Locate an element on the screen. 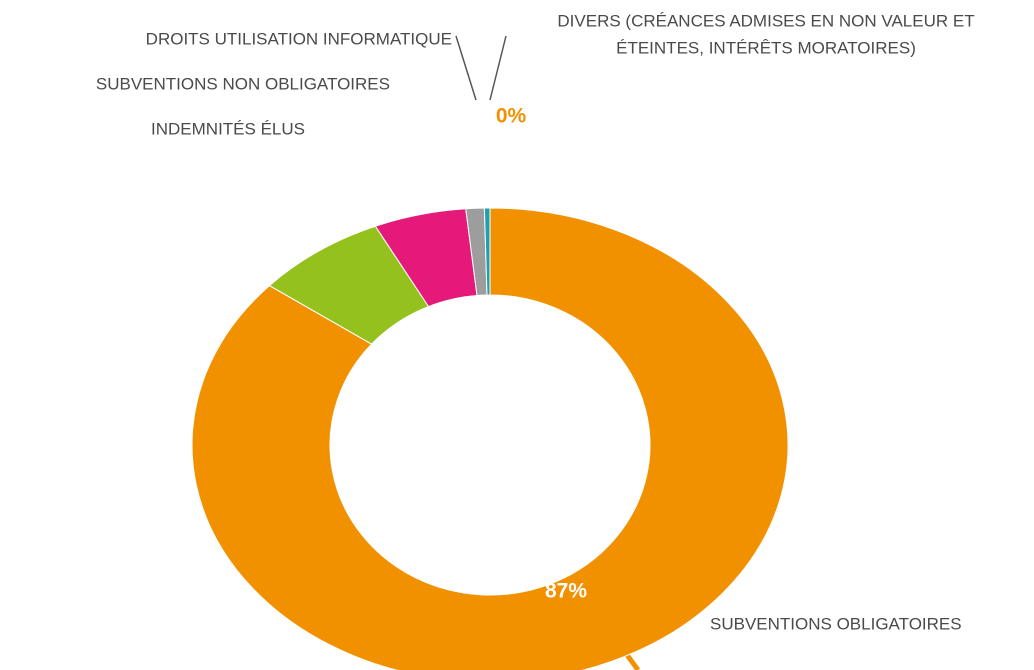 Image resolution: width=1034 pixels, height=670 pixels. category-label: ÉTEINTES, INTÉRÊTS MORATOIRES) is located at coordinates (766, 47).